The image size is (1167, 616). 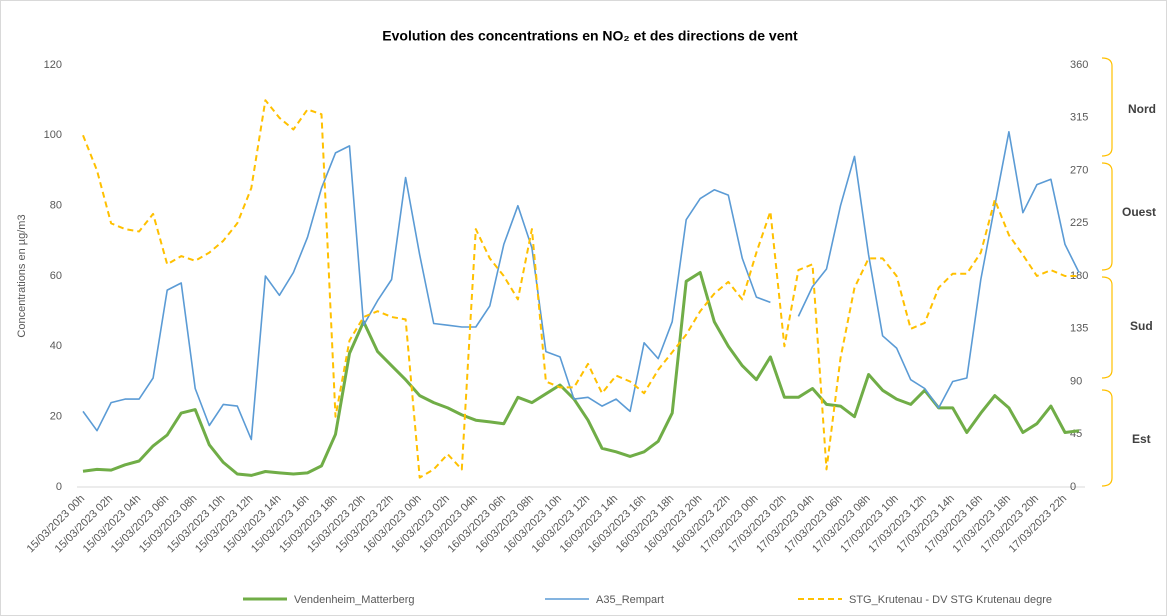 I want to click on y-tick-label: 80, so click(x=56, y=206).